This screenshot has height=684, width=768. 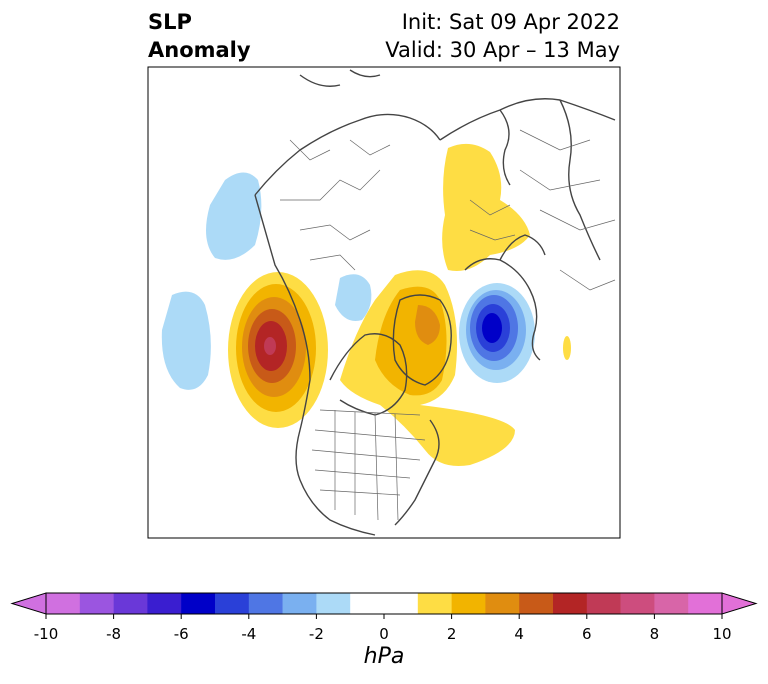 I want to click on colorbar-tick-label: -4, so click(x=248, y=634).